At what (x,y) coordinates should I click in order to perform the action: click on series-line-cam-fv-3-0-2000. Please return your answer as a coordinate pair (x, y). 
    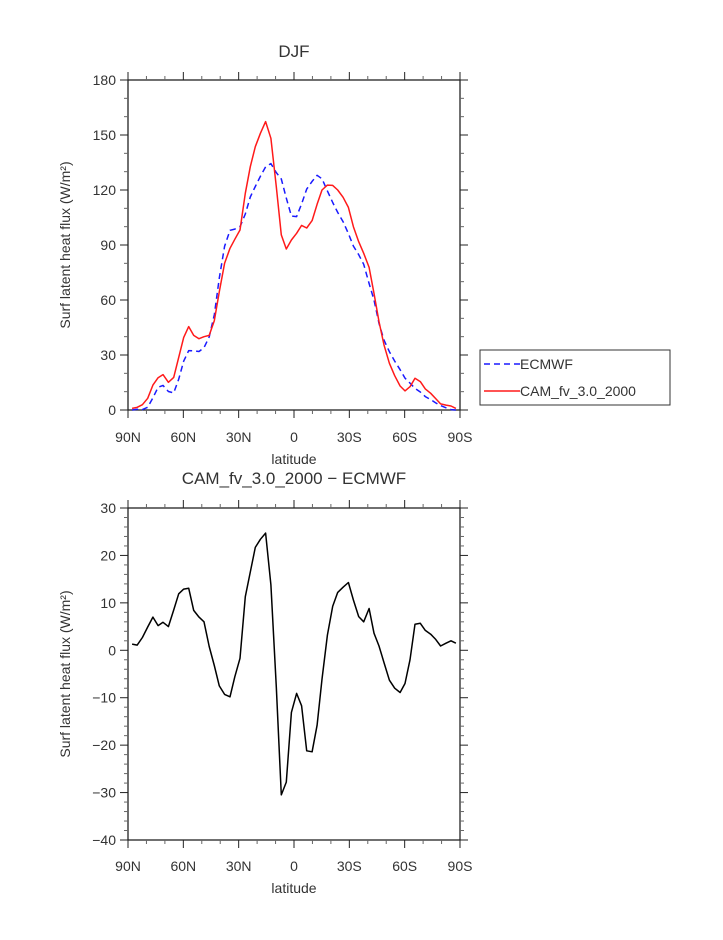
    Looking at the image, I should click on (294, 265).